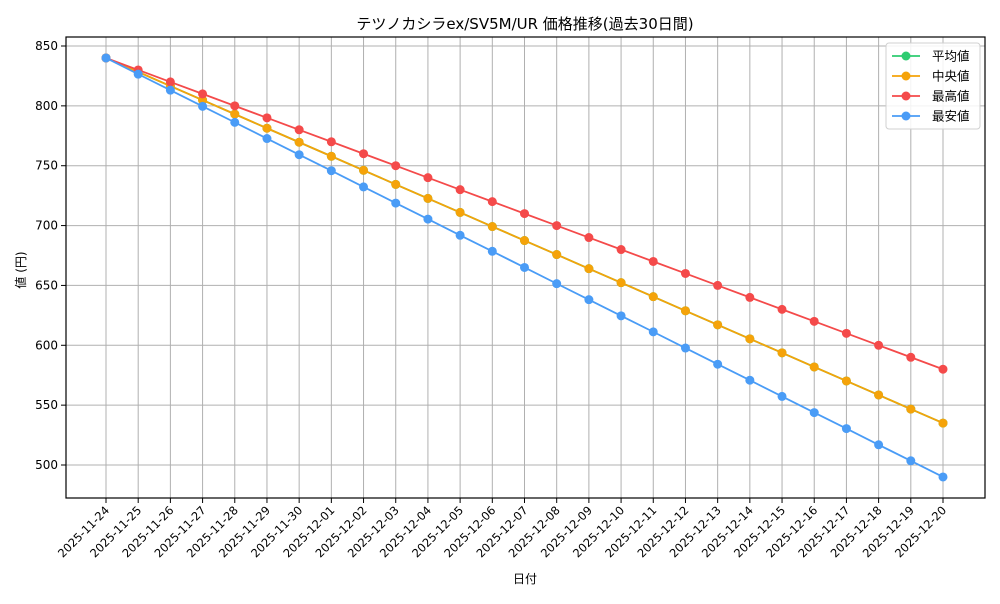 The width and height of the screenshot is (1000, 604). Describe the element at coordinates (46, 285) in the screenshot. I see `y-tick-label: 650` at that location.